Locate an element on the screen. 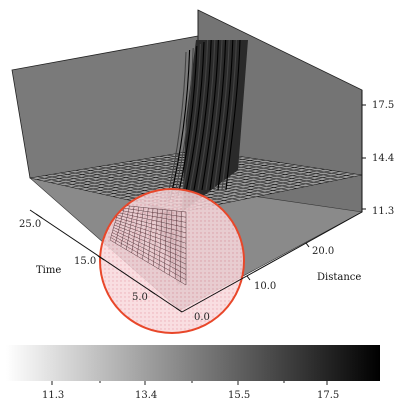  time-tick-15: 15.0 is located at coordinates (85, 261).